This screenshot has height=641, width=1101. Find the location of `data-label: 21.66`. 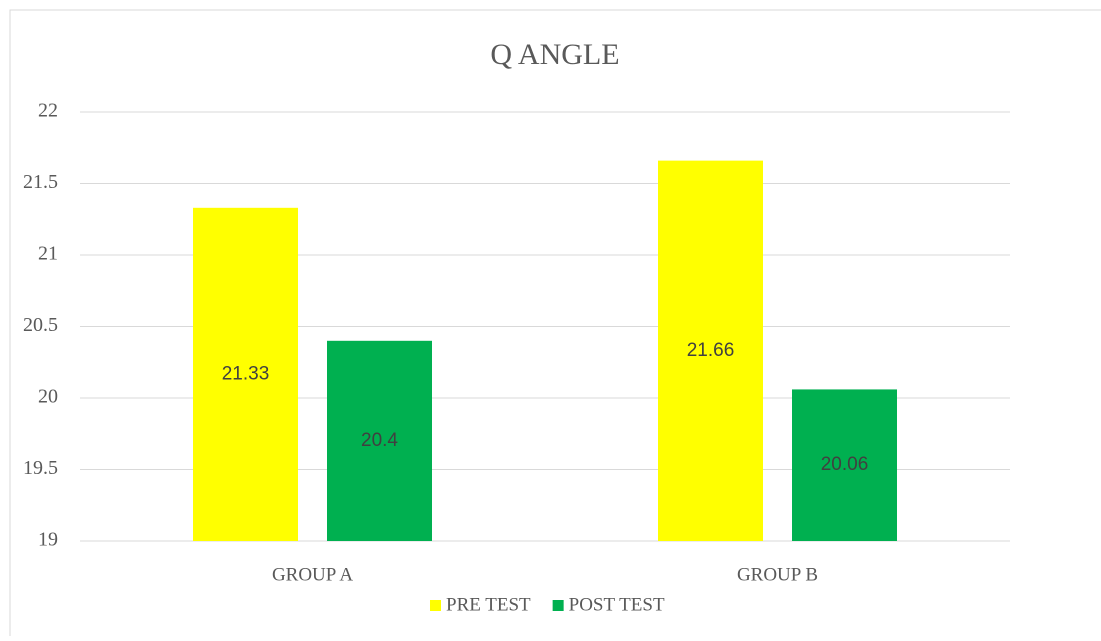

data-label: 21.66 is located at coordinates (711, 350).